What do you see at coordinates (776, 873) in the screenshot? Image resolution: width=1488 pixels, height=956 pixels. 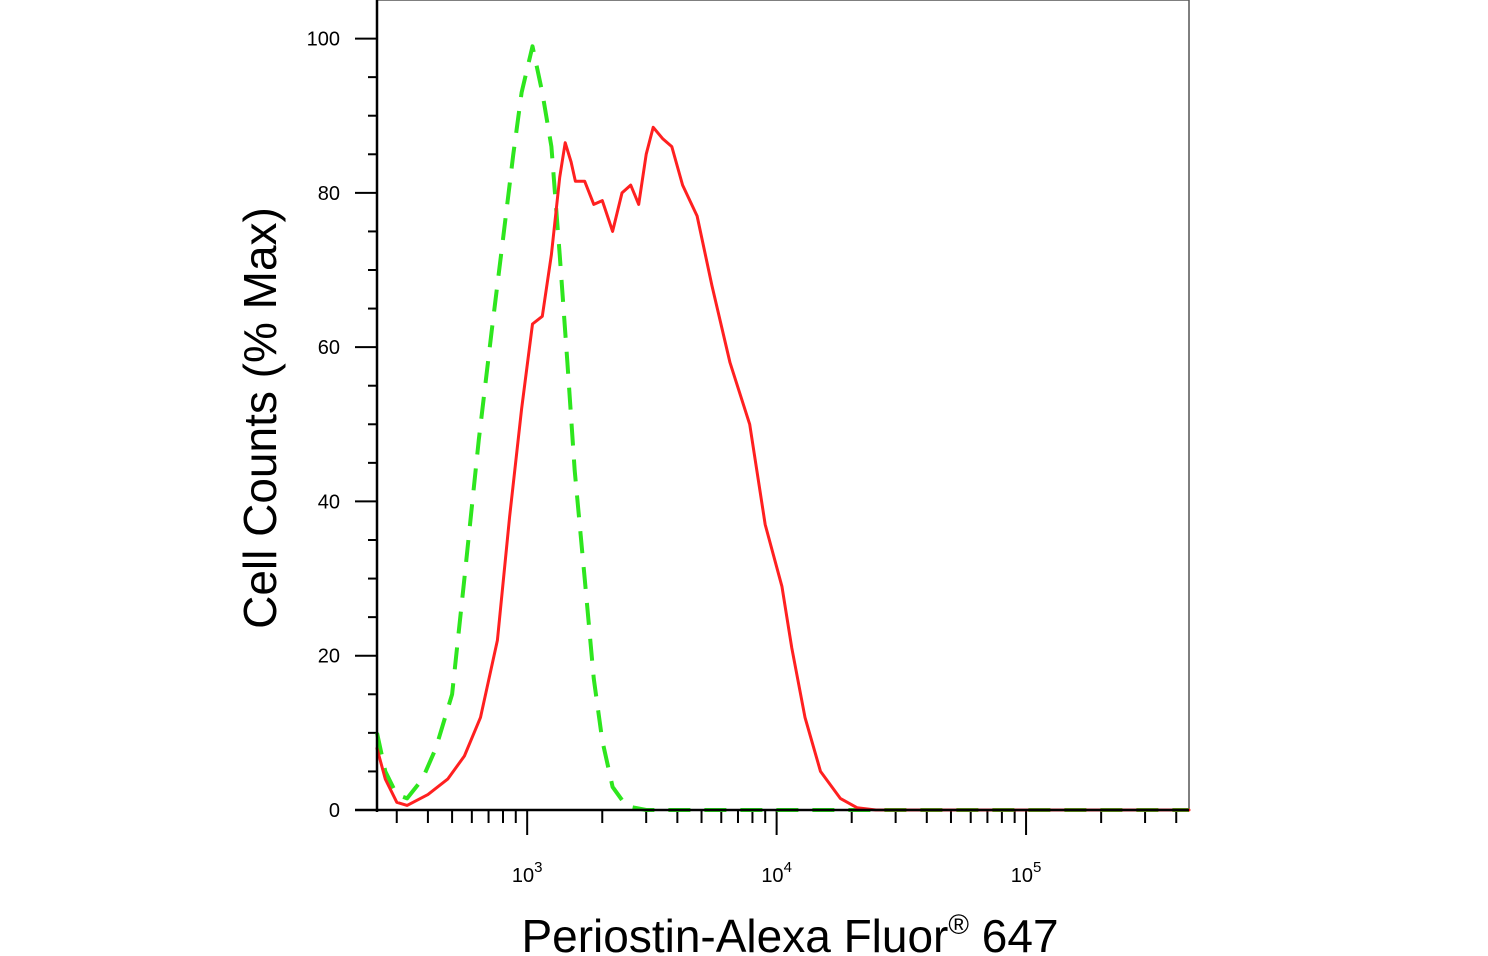 I see `x-tick-label: 10⁴` at bounding box center [776, 873].